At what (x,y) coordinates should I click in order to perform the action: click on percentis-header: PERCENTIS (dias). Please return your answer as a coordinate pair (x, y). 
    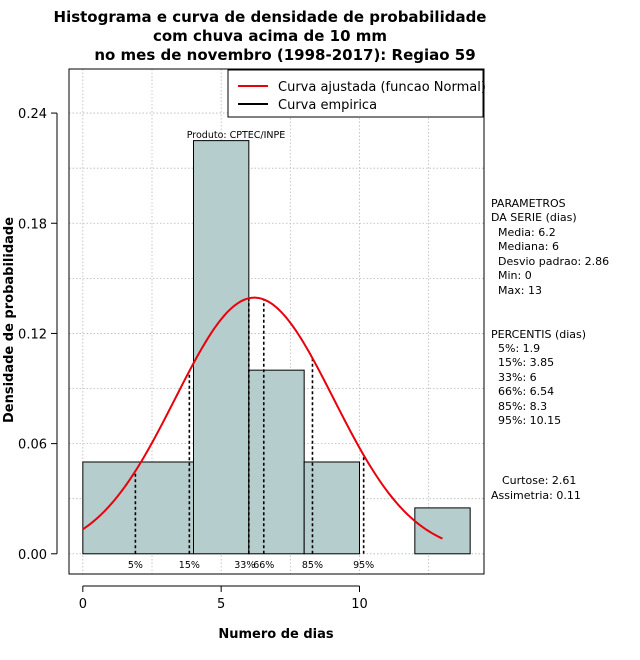
    Looking at the image, I should click on (538, 334).